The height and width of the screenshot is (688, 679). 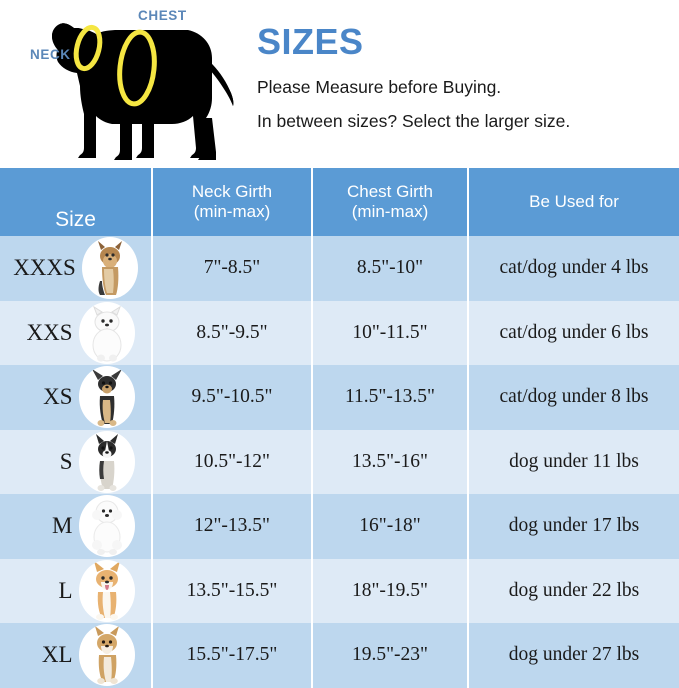 I want to click on cell-chest-girth: 8.5"-10", so click(x=390, y=268).